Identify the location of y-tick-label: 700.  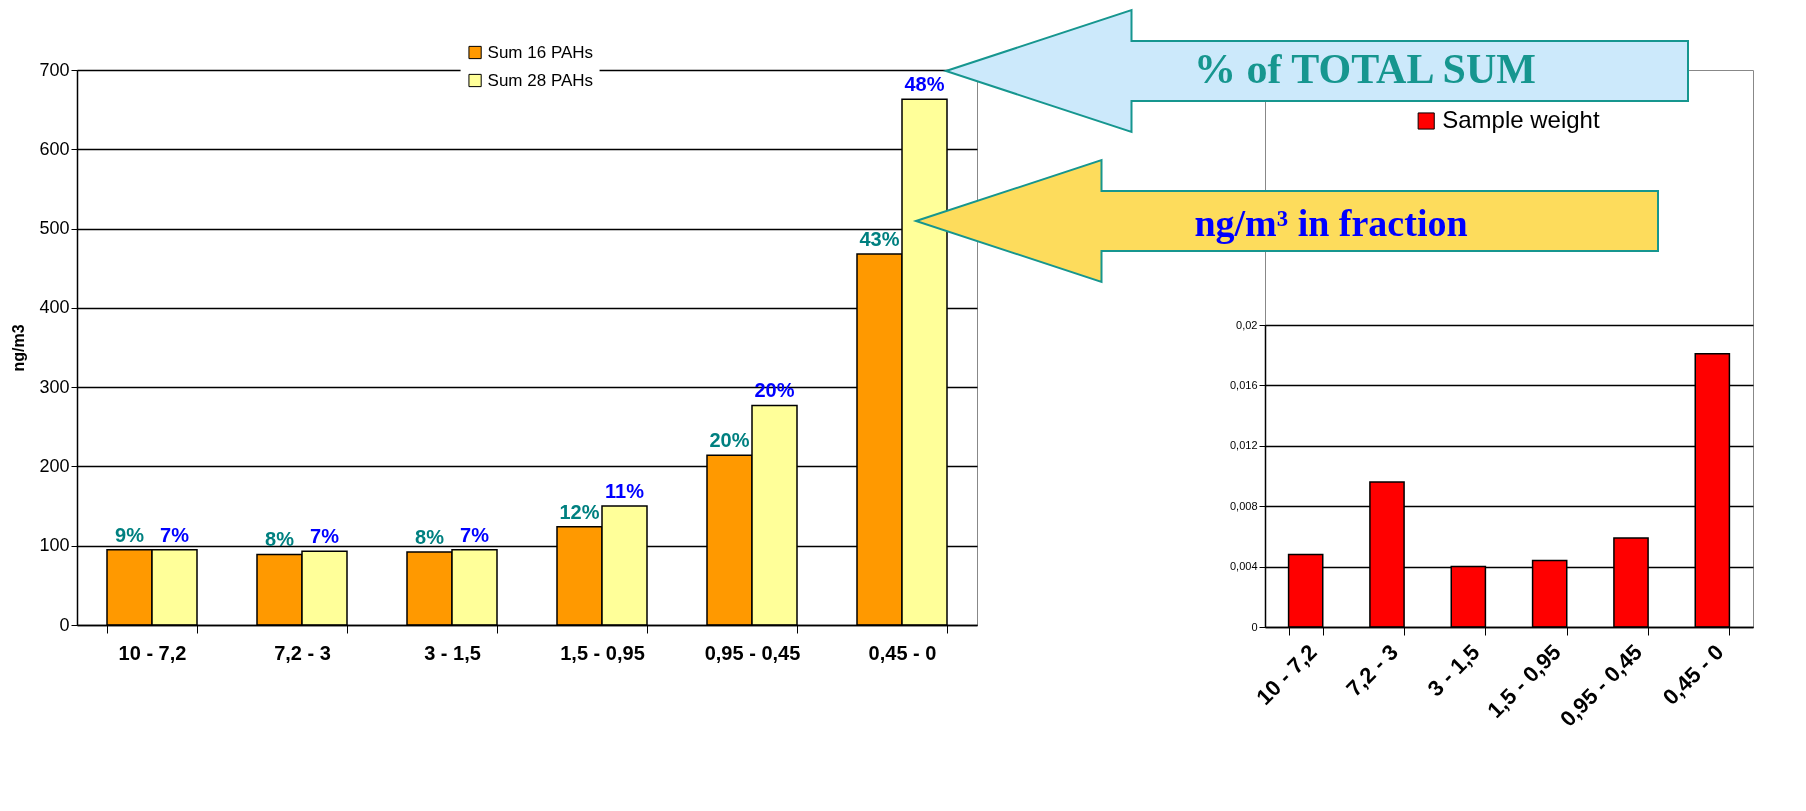
(54, 69).